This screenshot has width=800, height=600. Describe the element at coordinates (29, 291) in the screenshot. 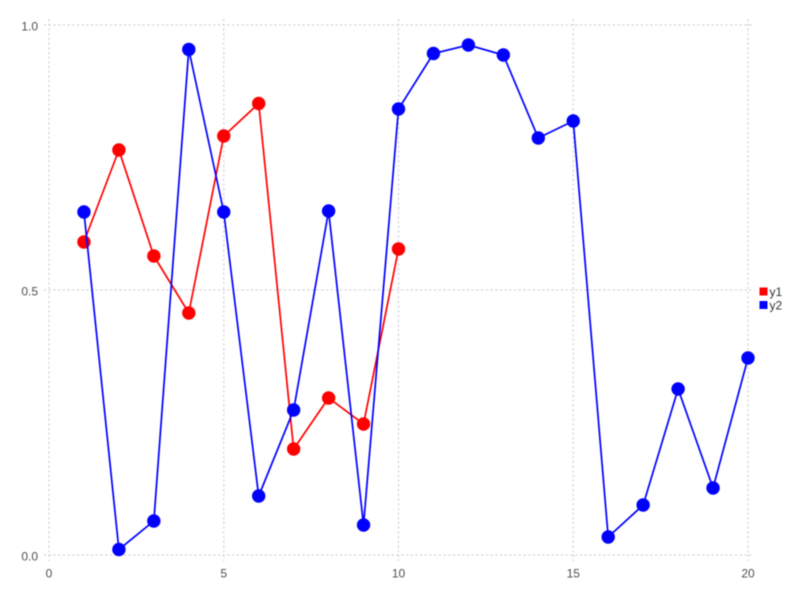

I see `svg-text: 0.5` at that location.